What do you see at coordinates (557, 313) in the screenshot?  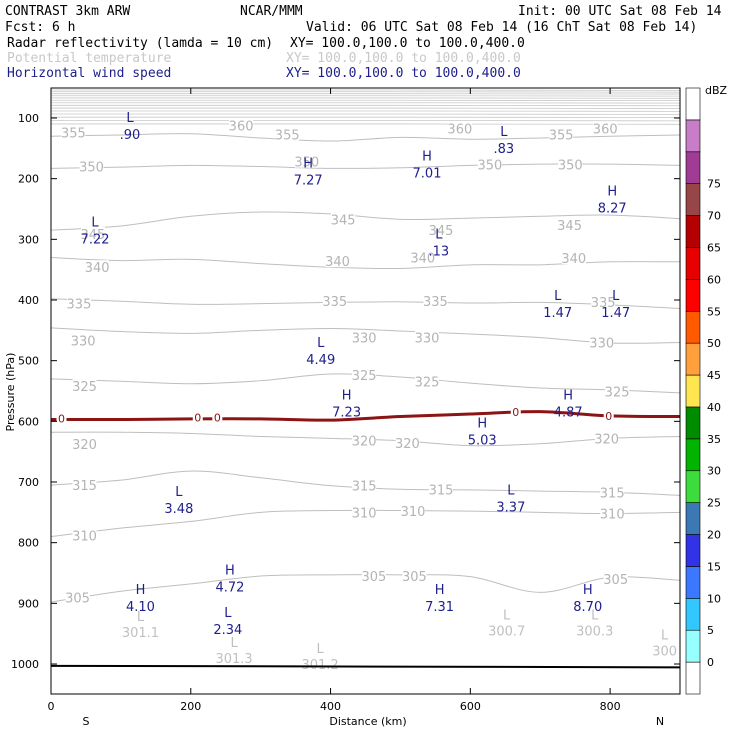 I see `wind-extreme-value: 1.47` at bounding box center [557, 313].